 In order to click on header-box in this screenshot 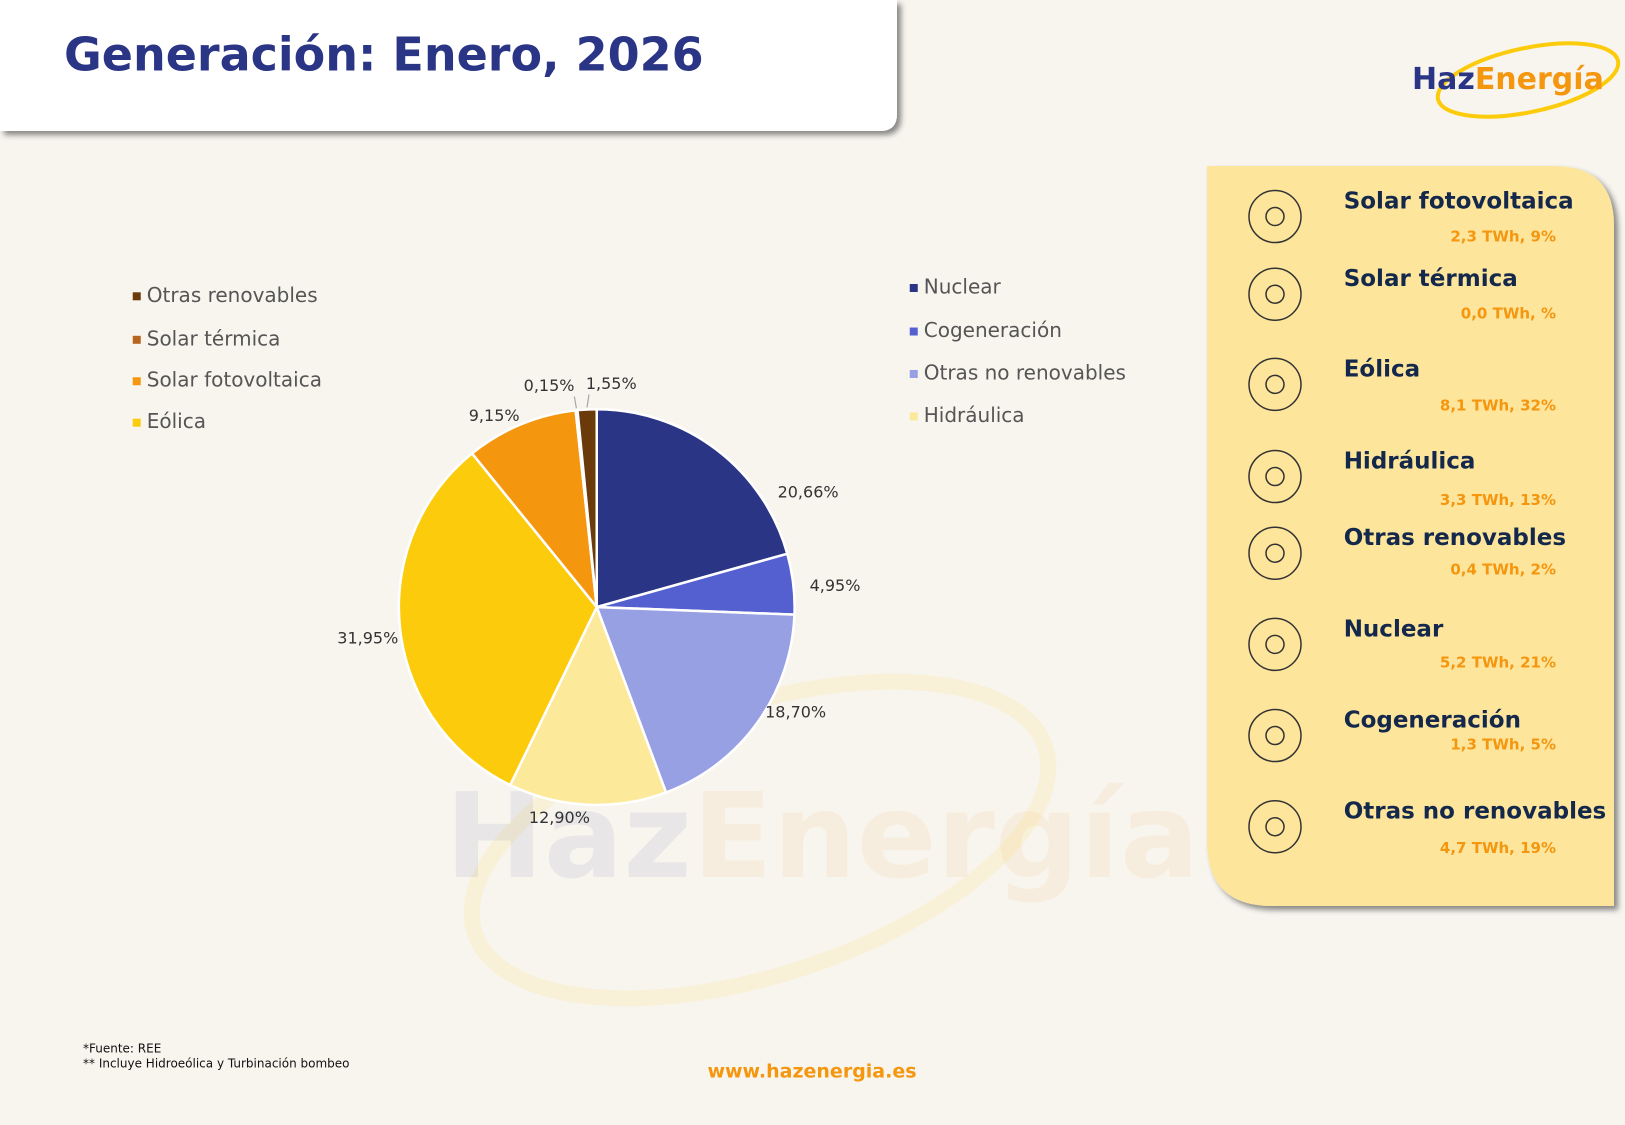, I will do `click(448, 65)`.